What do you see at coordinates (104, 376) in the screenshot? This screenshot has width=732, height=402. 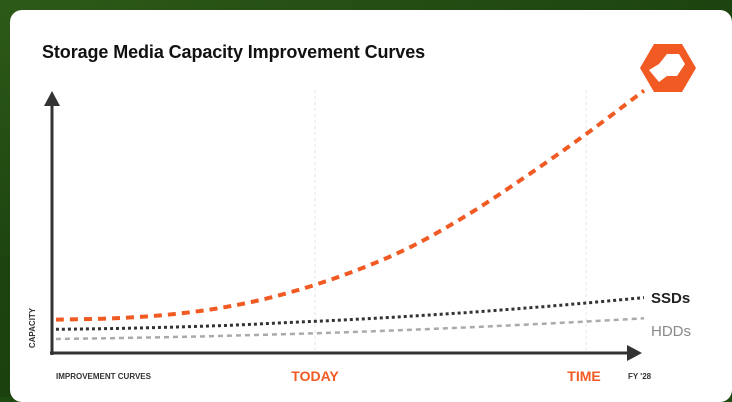 I see `x-axis-label: IMPROVEMENT CURVES` at bounding box center [104, 376].